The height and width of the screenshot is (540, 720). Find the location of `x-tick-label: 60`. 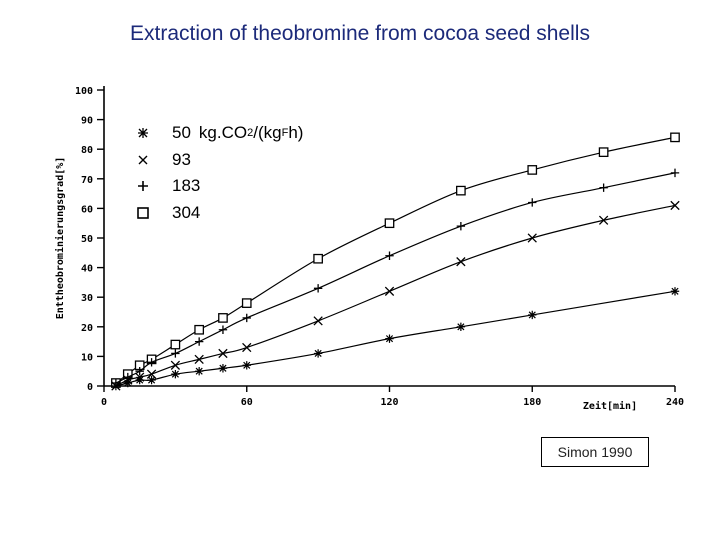

x-tick-label: 60 is located at coordinates (247, 402).